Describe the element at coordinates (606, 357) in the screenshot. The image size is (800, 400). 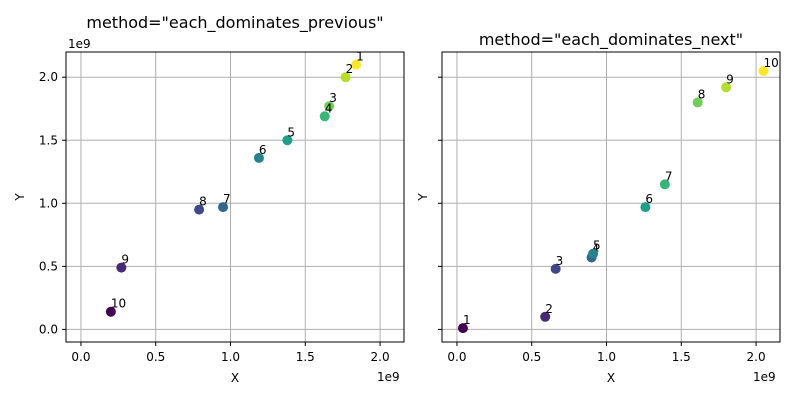
I see `right-x-tick-label-2: 1.0` at that location.